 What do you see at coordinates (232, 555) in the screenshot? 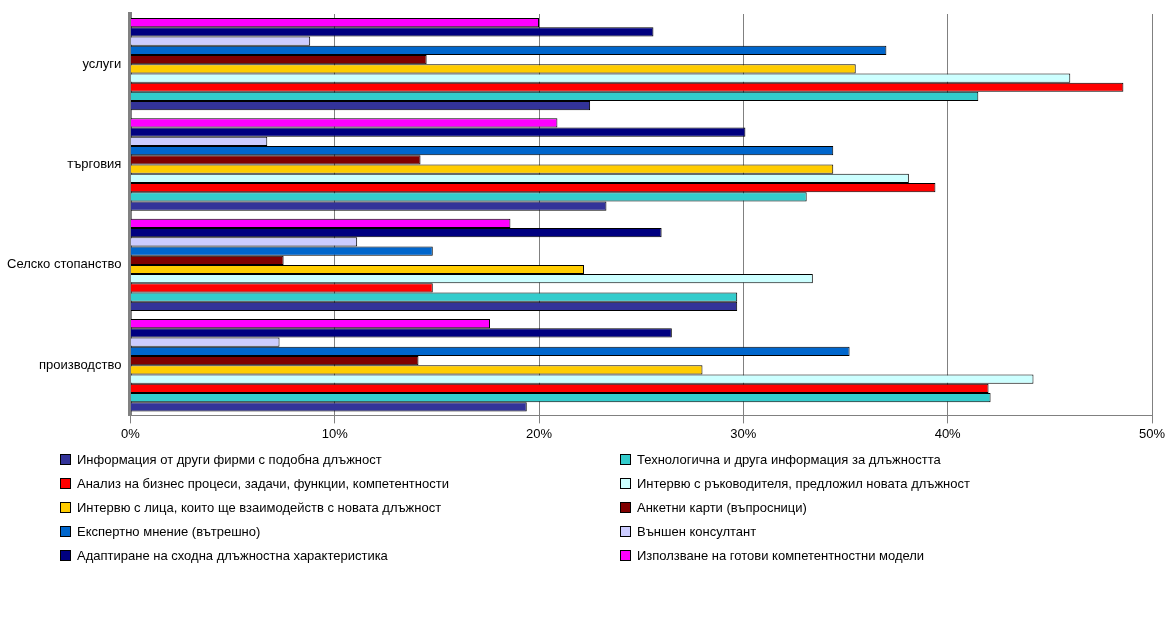
I see `legend-label: Адаптиране на сходна длъжностна характеристика` at bounding box center [232, 555].